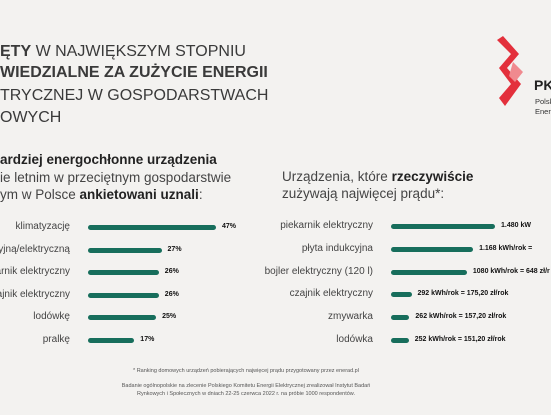 Image resolution: width=551 pixels, height=415 pixels. I want to click on category-label: zmywarka, so click(350, 317).